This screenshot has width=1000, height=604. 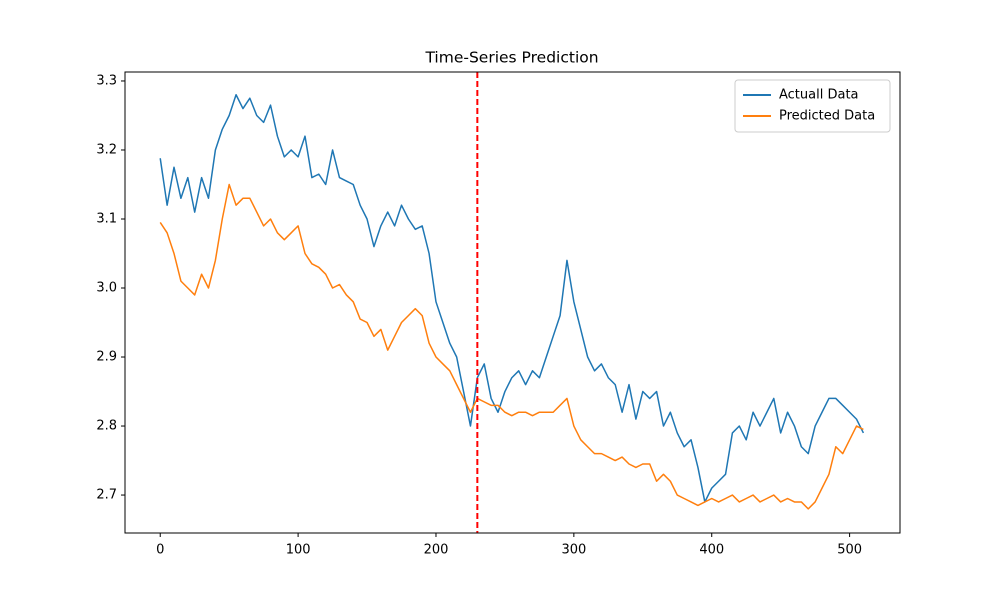 What do you see at coordinates (106, 288) in the screenshot?
I see `y-tick-label: 3.0` at bounding box center [106, 288].